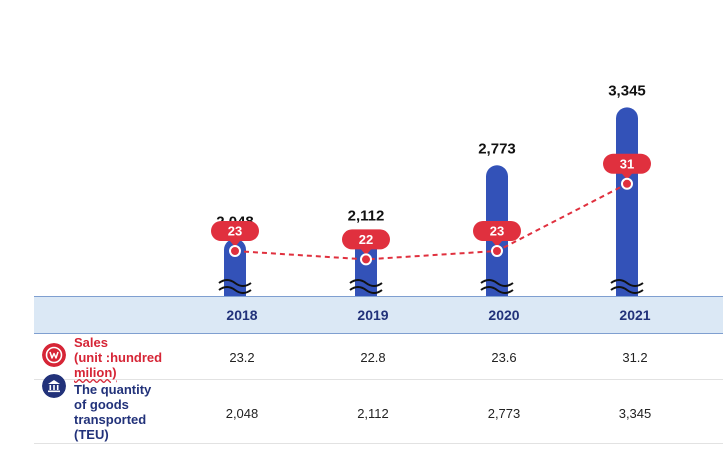 The height and width of the screenshot is (453, 723). Describe the element at coordinates (118, 357) in the screenshot. I see `sales-label-line2: (unit :hundred` at that location.